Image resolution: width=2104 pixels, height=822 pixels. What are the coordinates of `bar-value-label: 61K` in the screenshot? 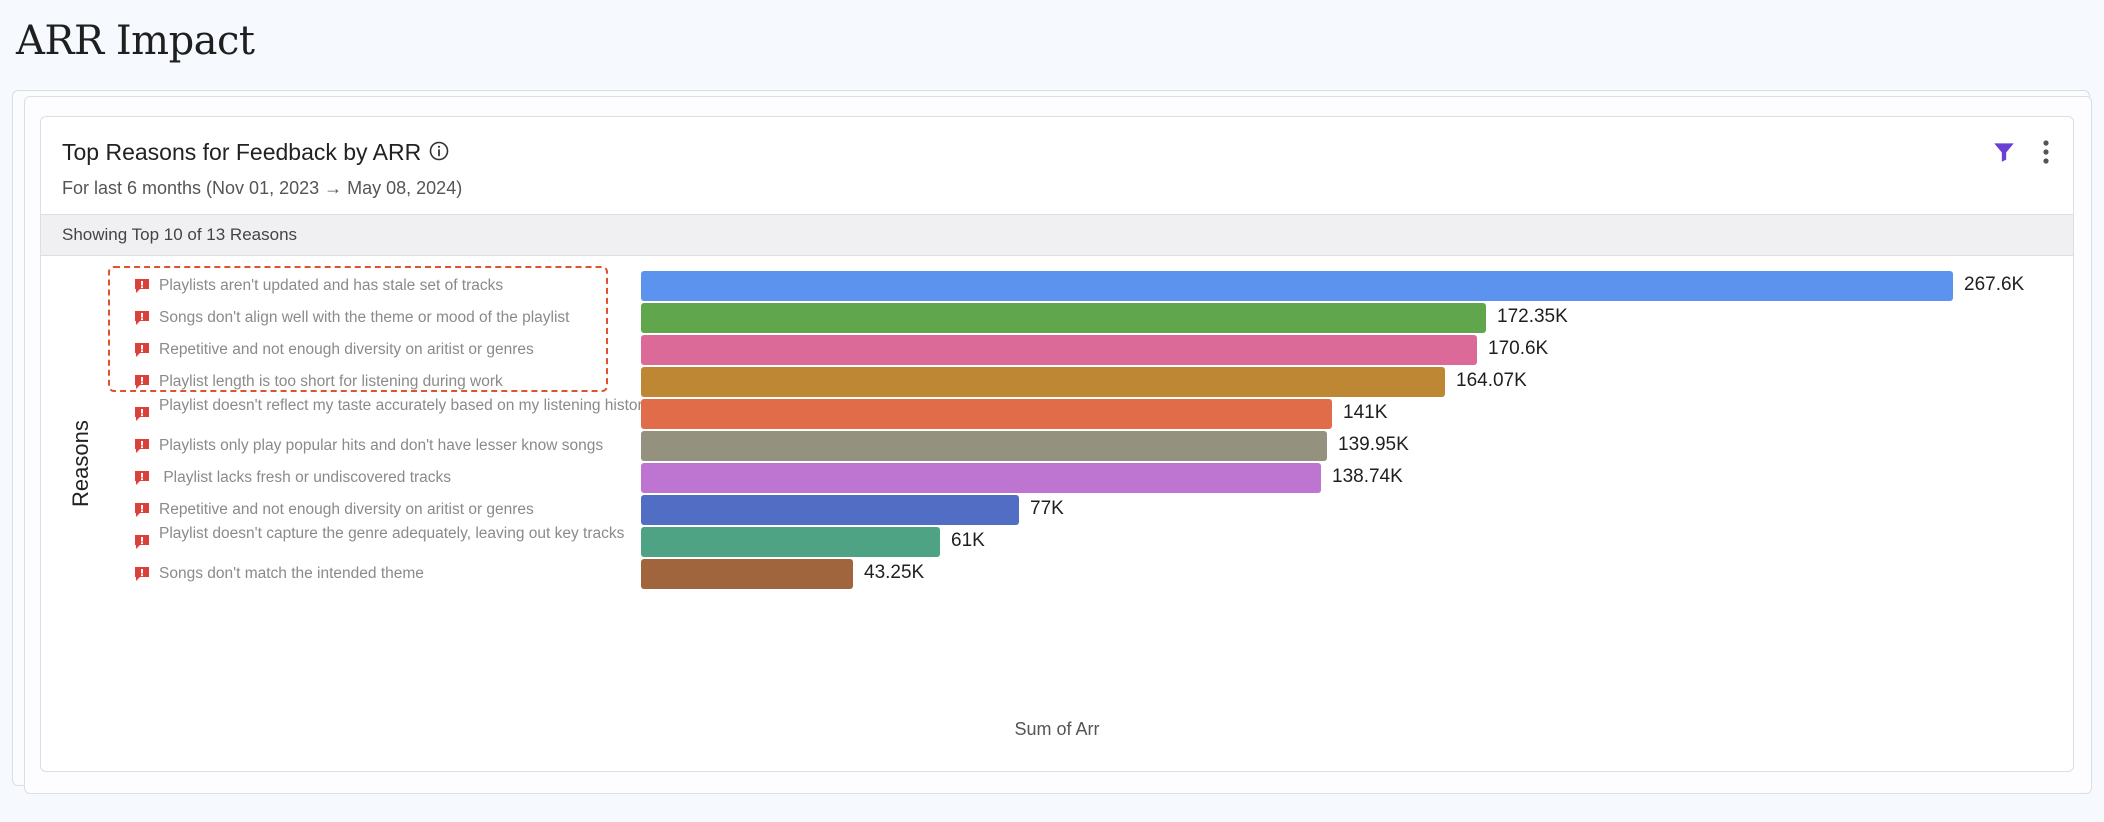 It's located at (968, 540).